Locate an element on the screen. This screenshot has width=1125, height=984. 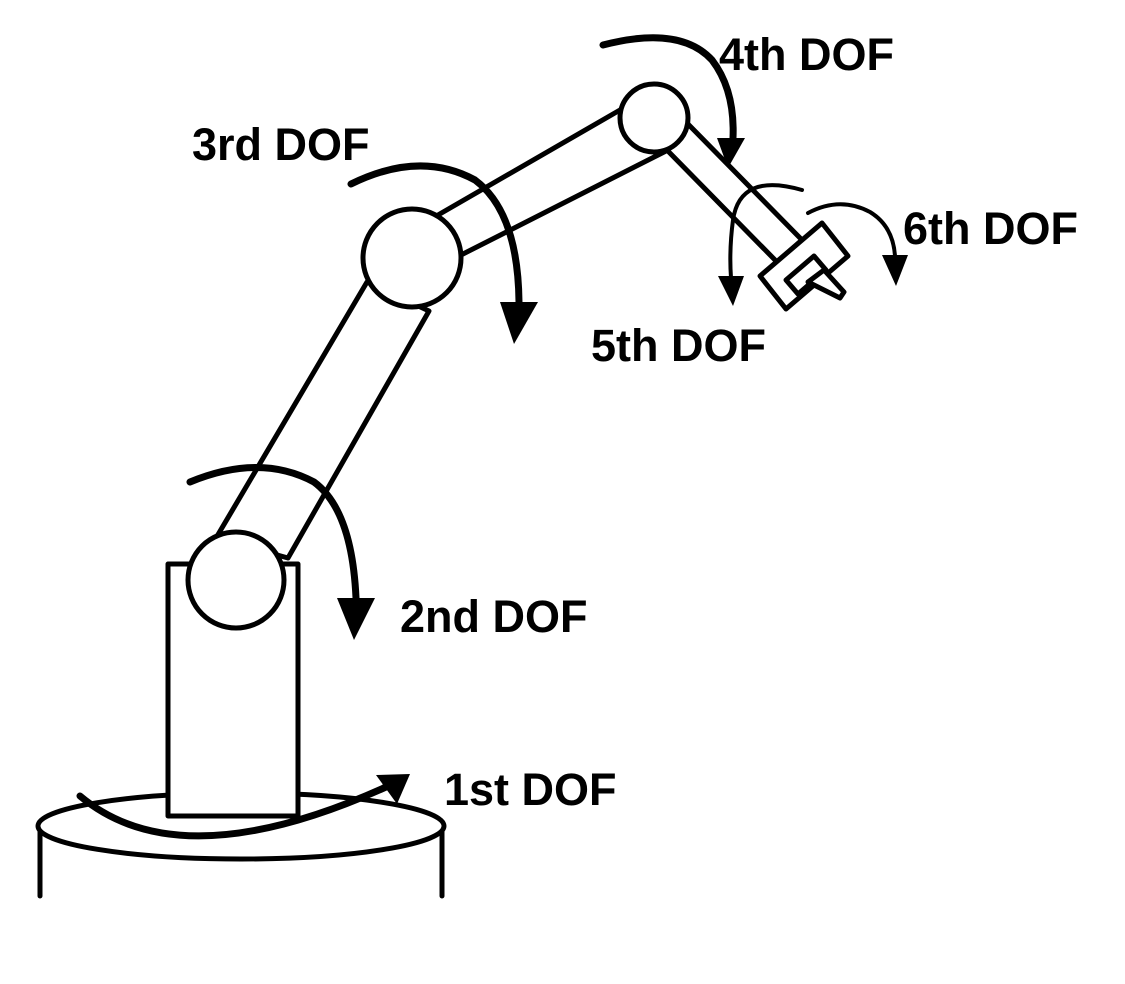
dof3-label: 3rd DOF is located at coordinates (281, 144).